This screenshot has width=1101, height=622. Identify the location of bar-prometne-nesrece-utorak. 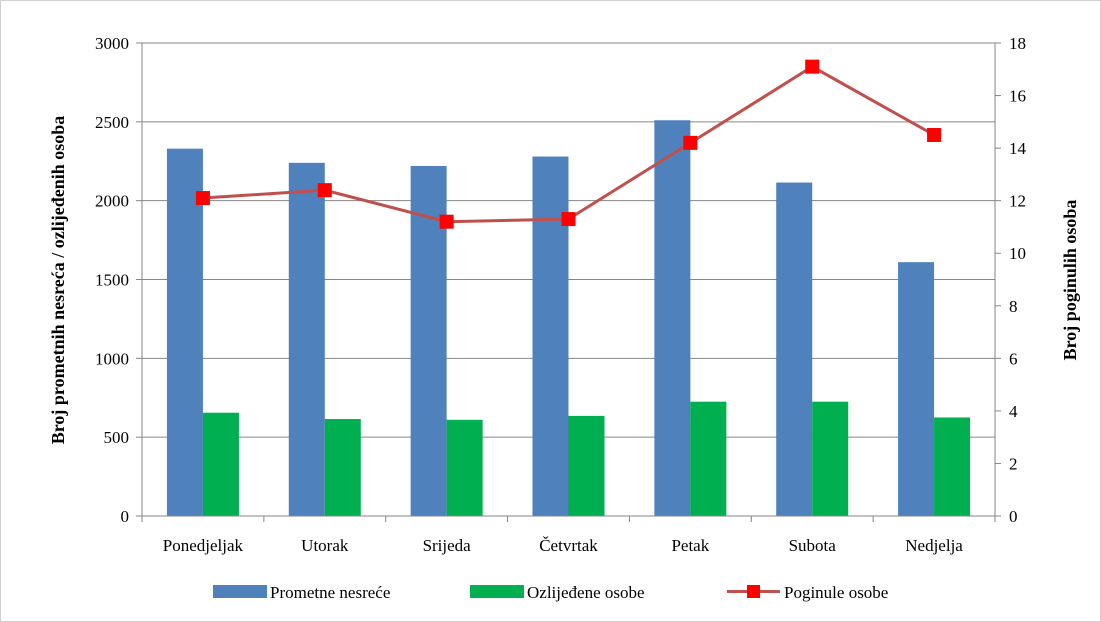
(306, 339).